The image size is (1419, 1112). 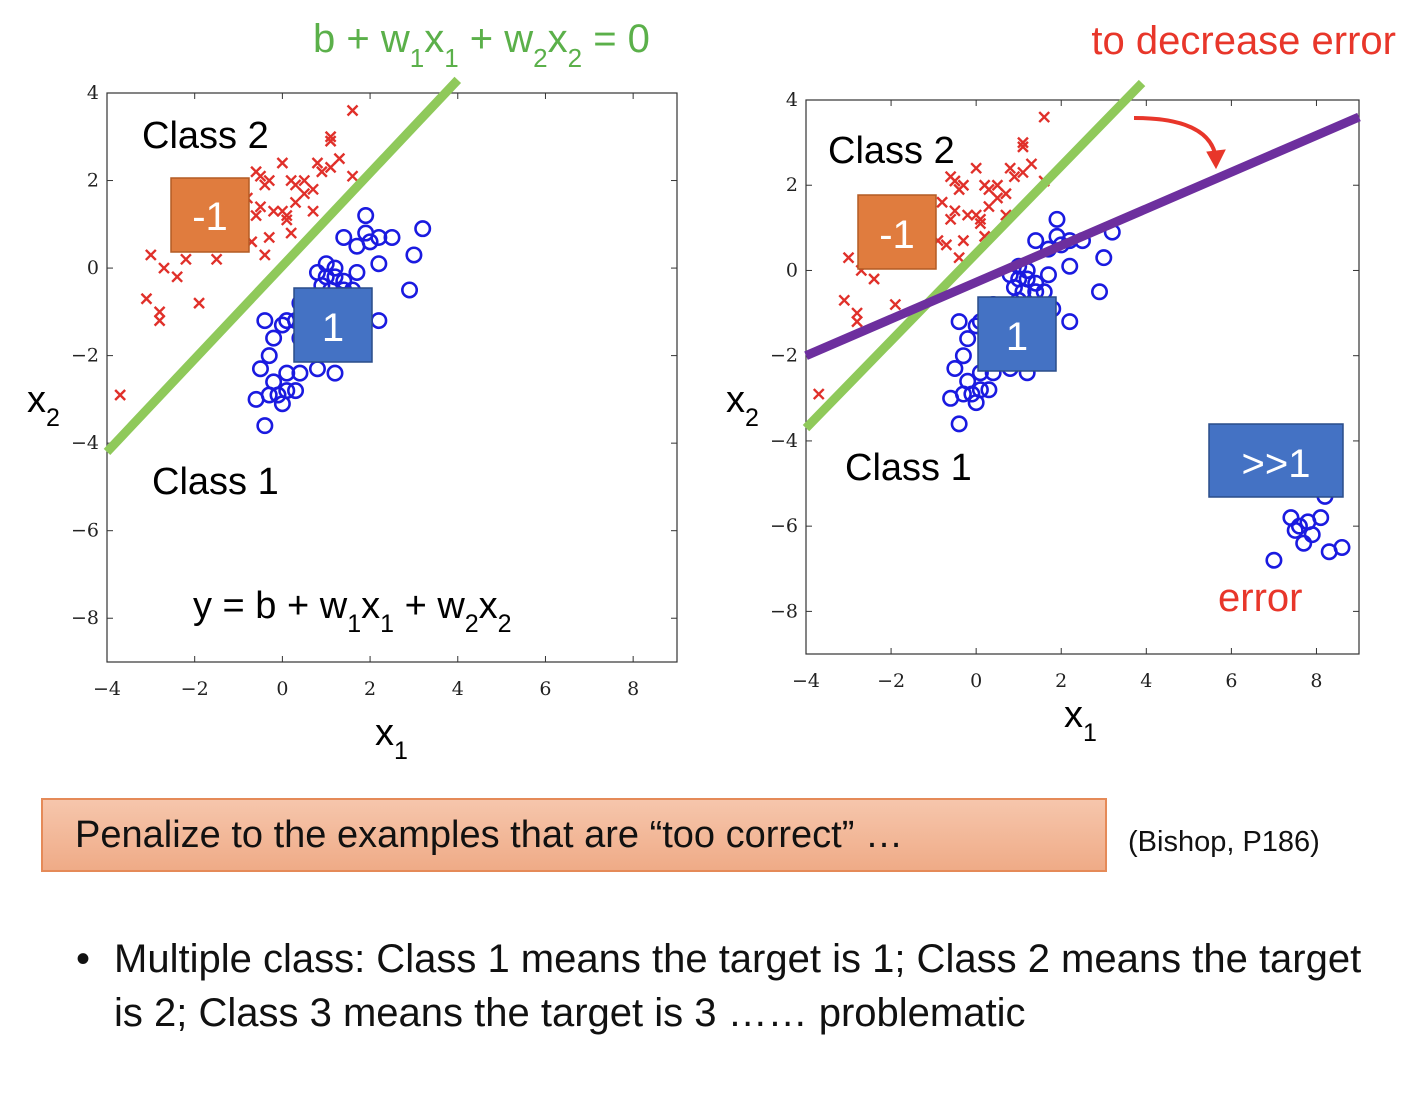 What do you see at coordinates (85, 443) in the screenshot?
I see `y-tick-label: −4` at bounding box center [85, 443].